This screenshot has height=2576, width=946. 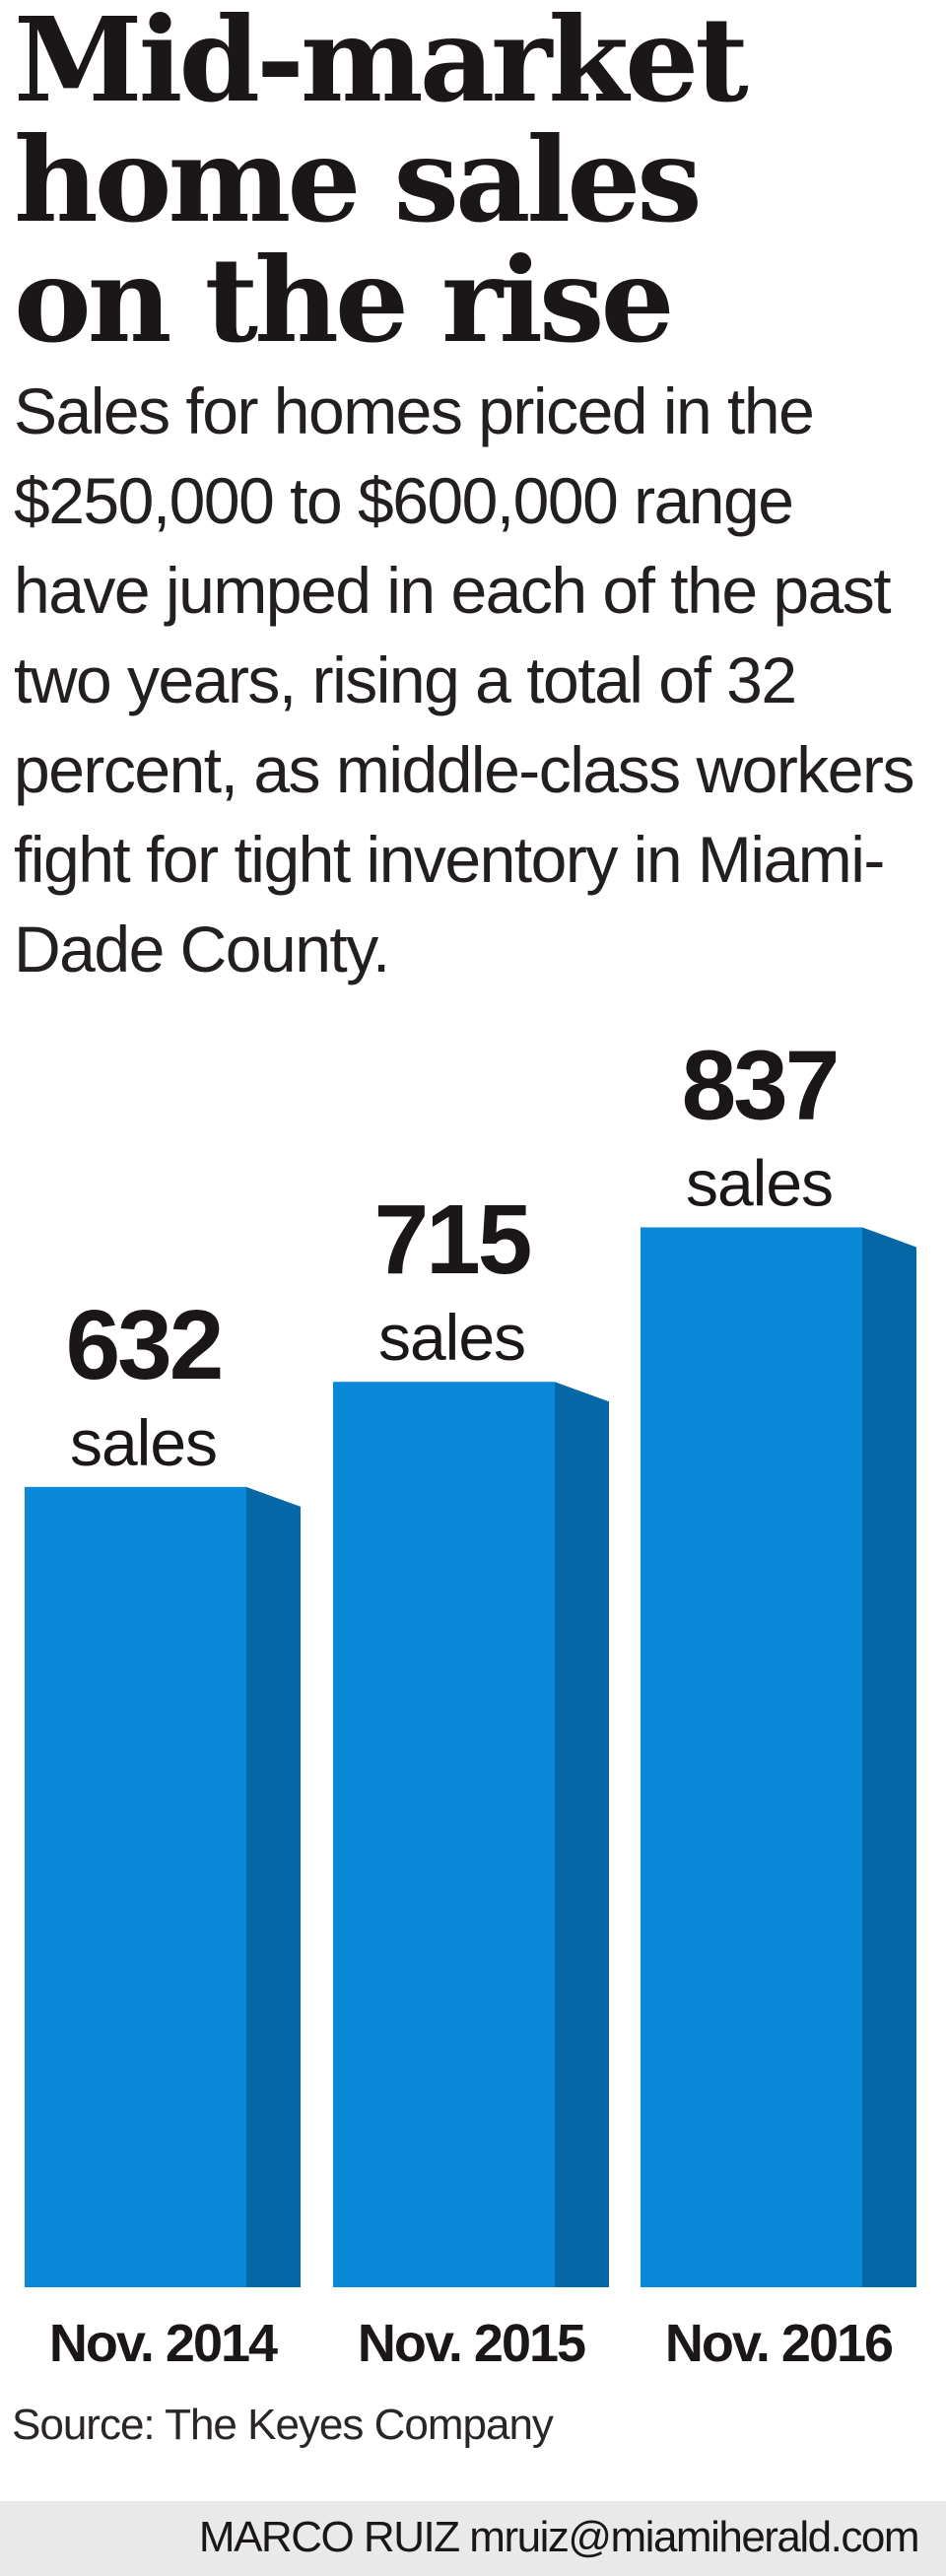 What do you see at coordinates (452, 1240) in the screenshot?
I see `data-label-value: 715` at bounding box center [452, 1240].